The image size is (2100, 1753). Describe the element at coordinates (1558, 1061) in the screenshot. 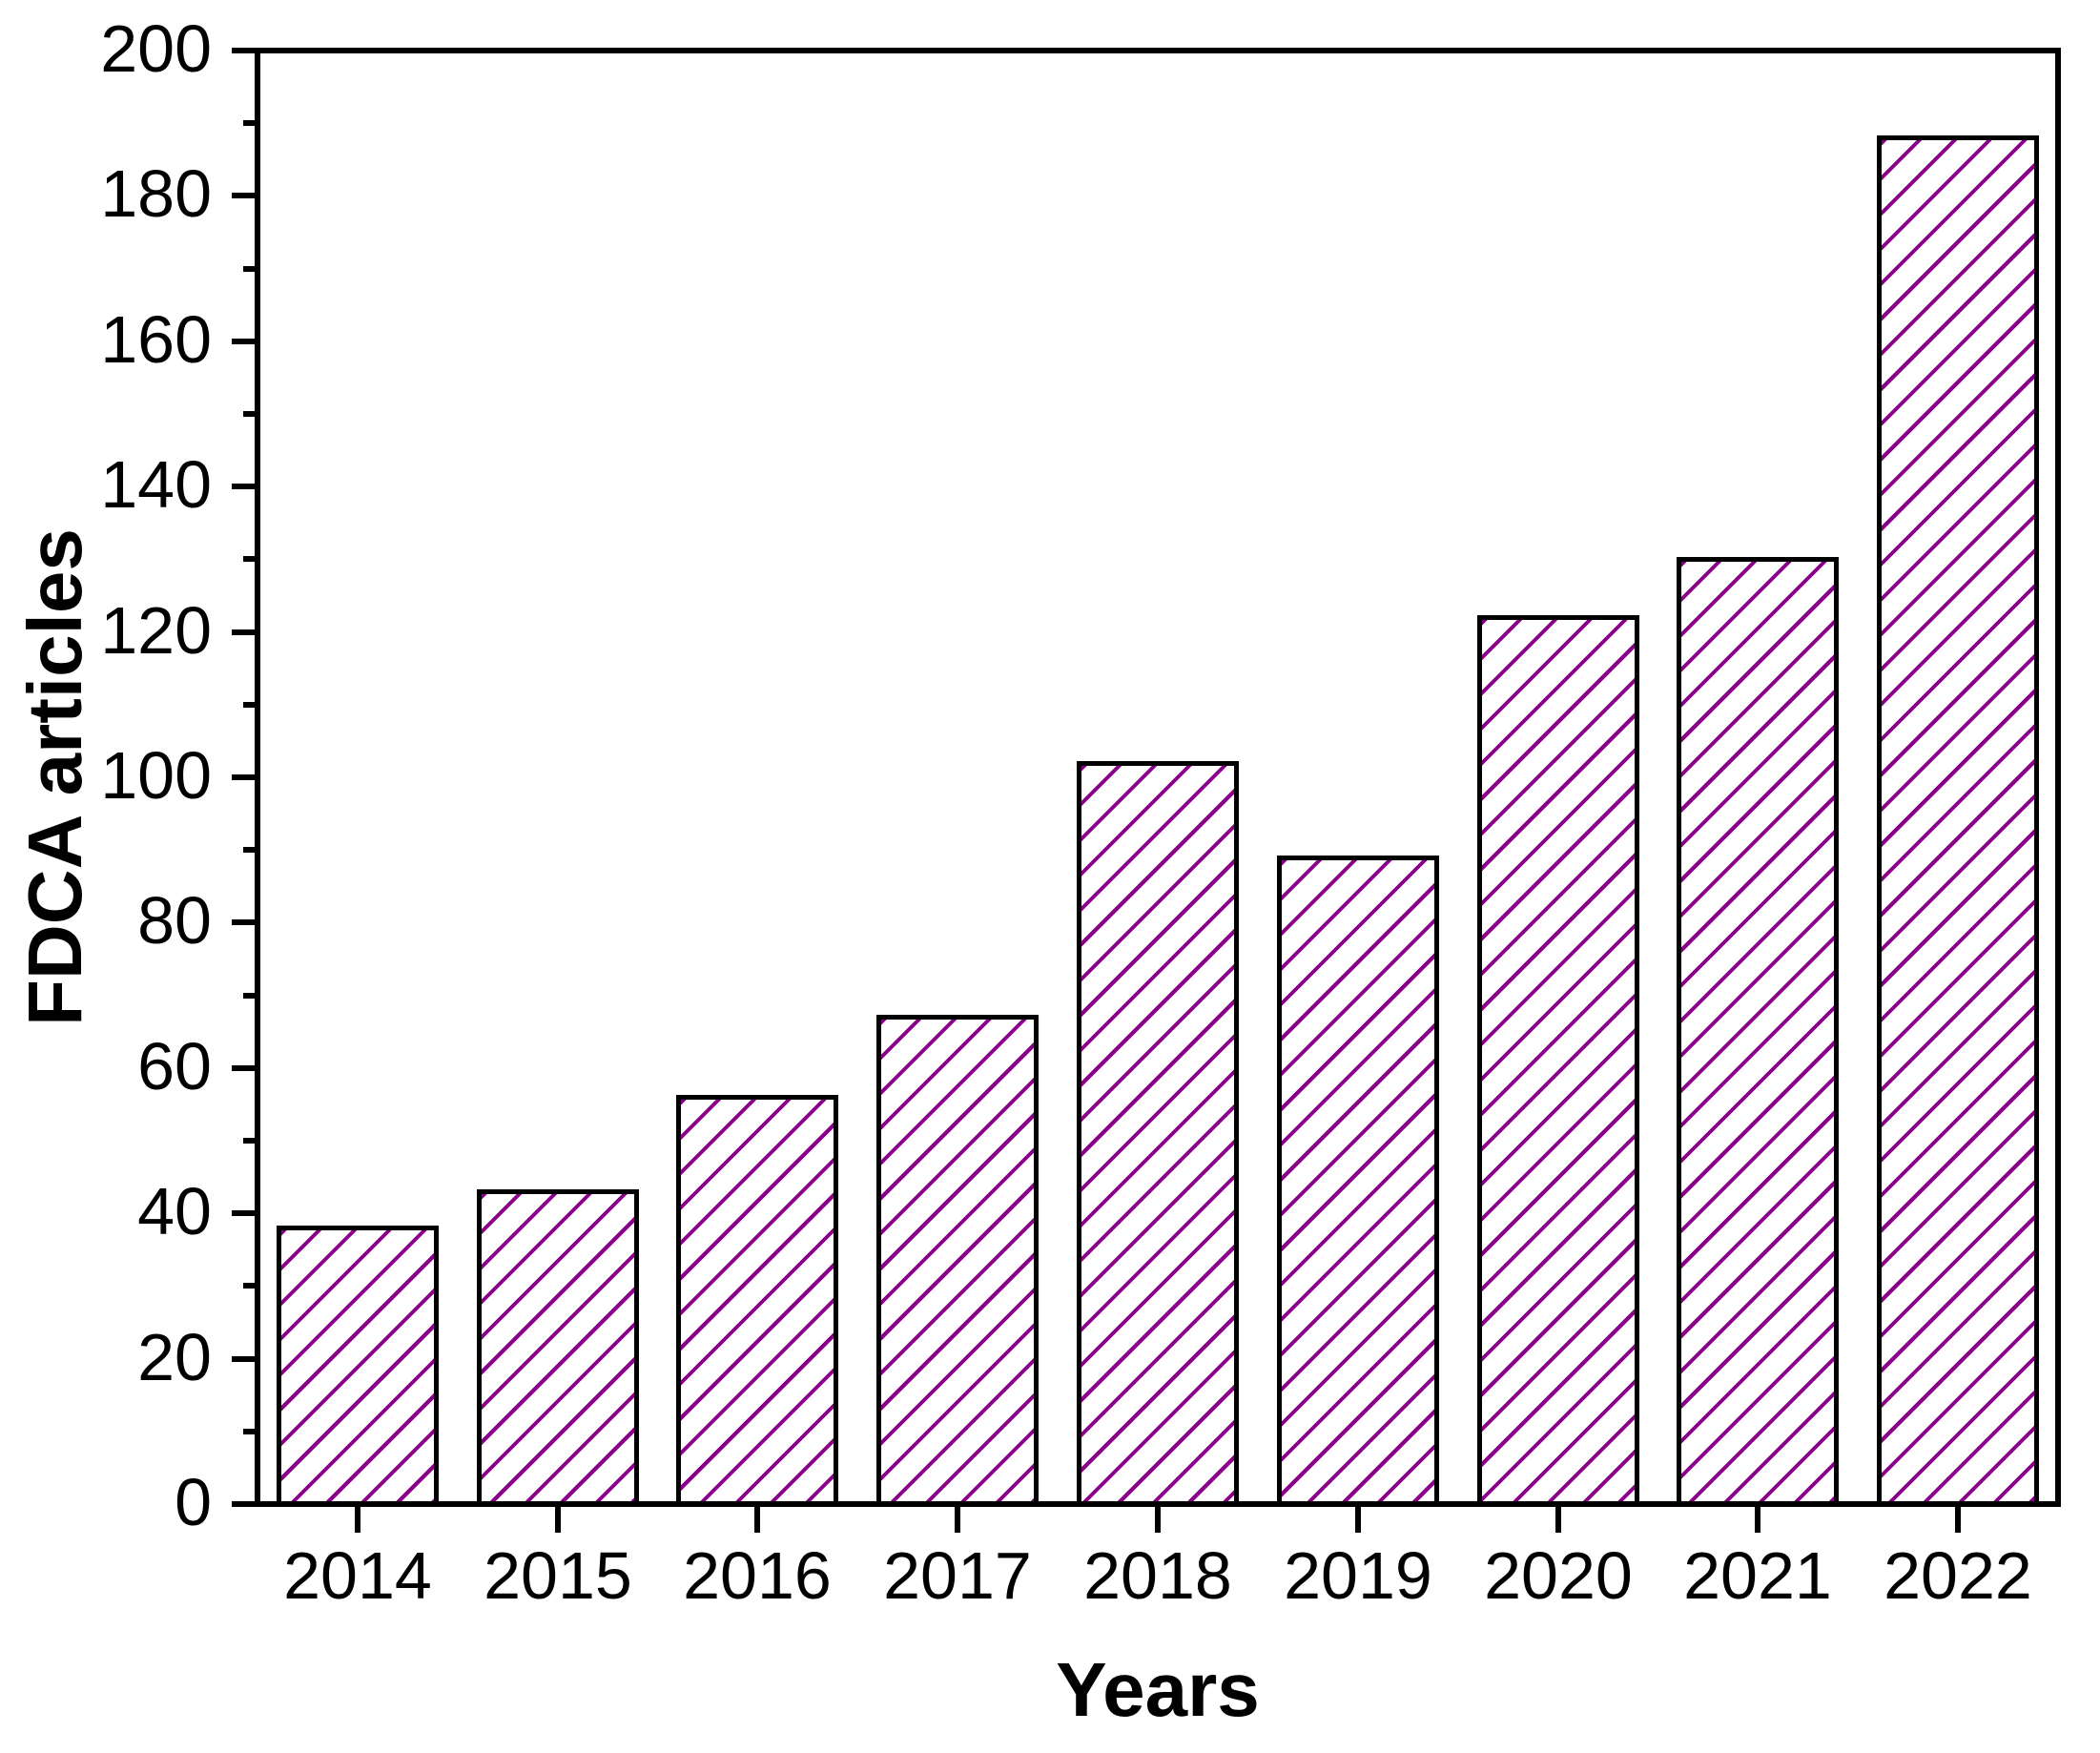

I see `bar-2020` at that location.